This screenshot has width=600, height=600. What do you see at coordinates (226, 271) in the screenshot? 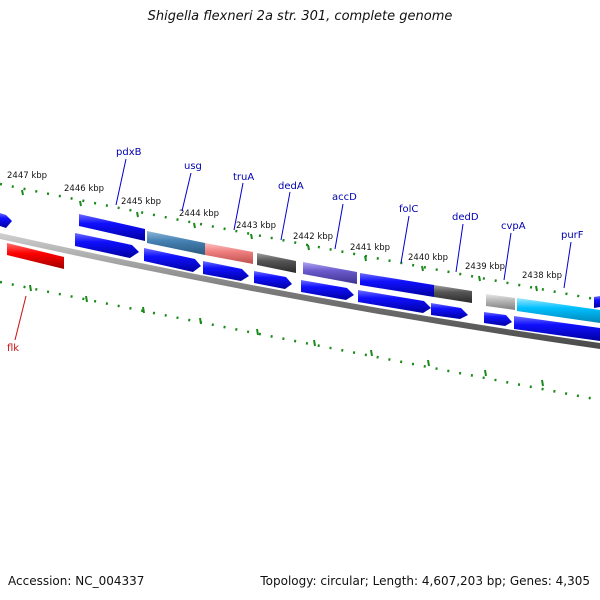
I see `gene-arrow-truA` at bounding box center [226, 271].